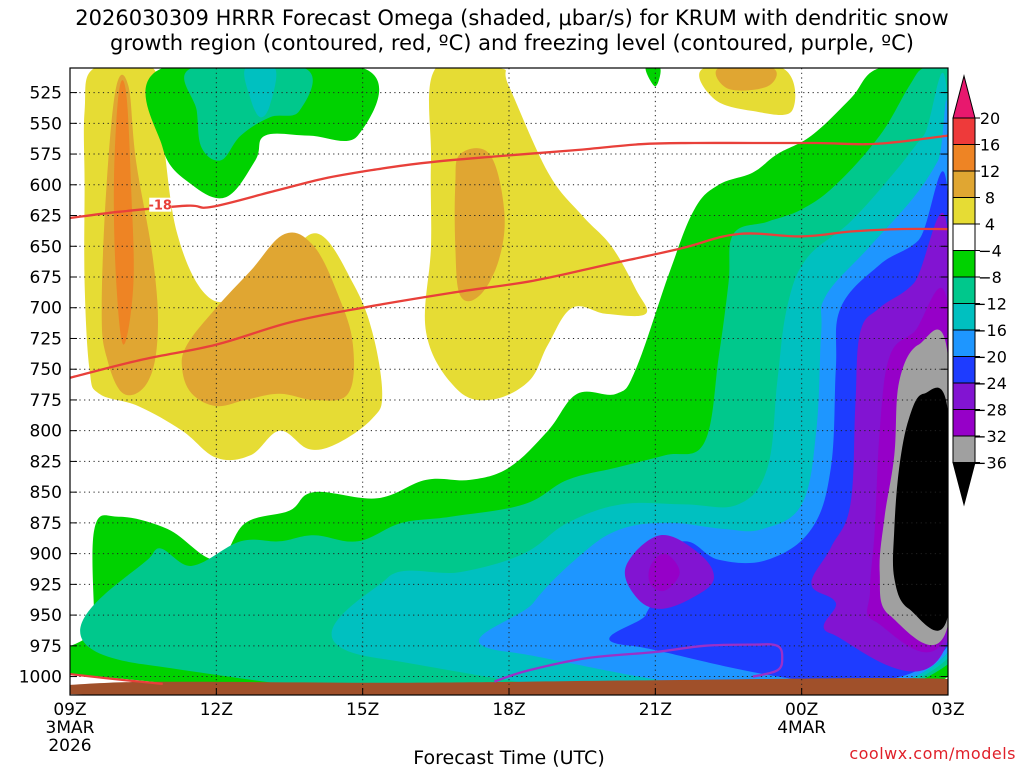  What do you see at coordinates (990, 304) in the screenshot?
I see `colorbar-label--12: −12` at bounding box center [990, 304].